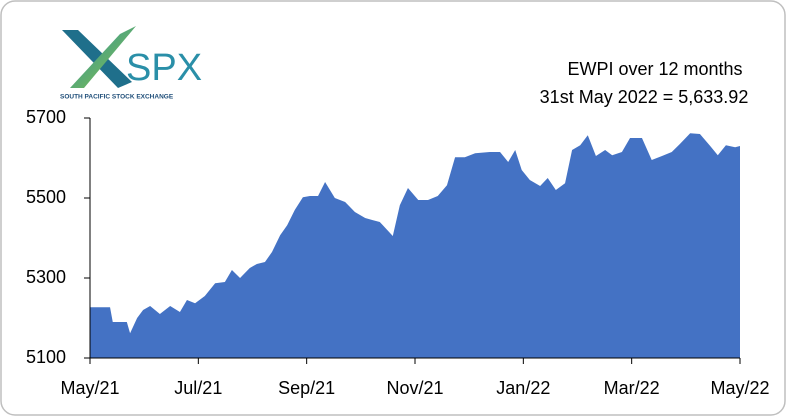  I want to click on x-tick-label: May/21, so click(89, 388).